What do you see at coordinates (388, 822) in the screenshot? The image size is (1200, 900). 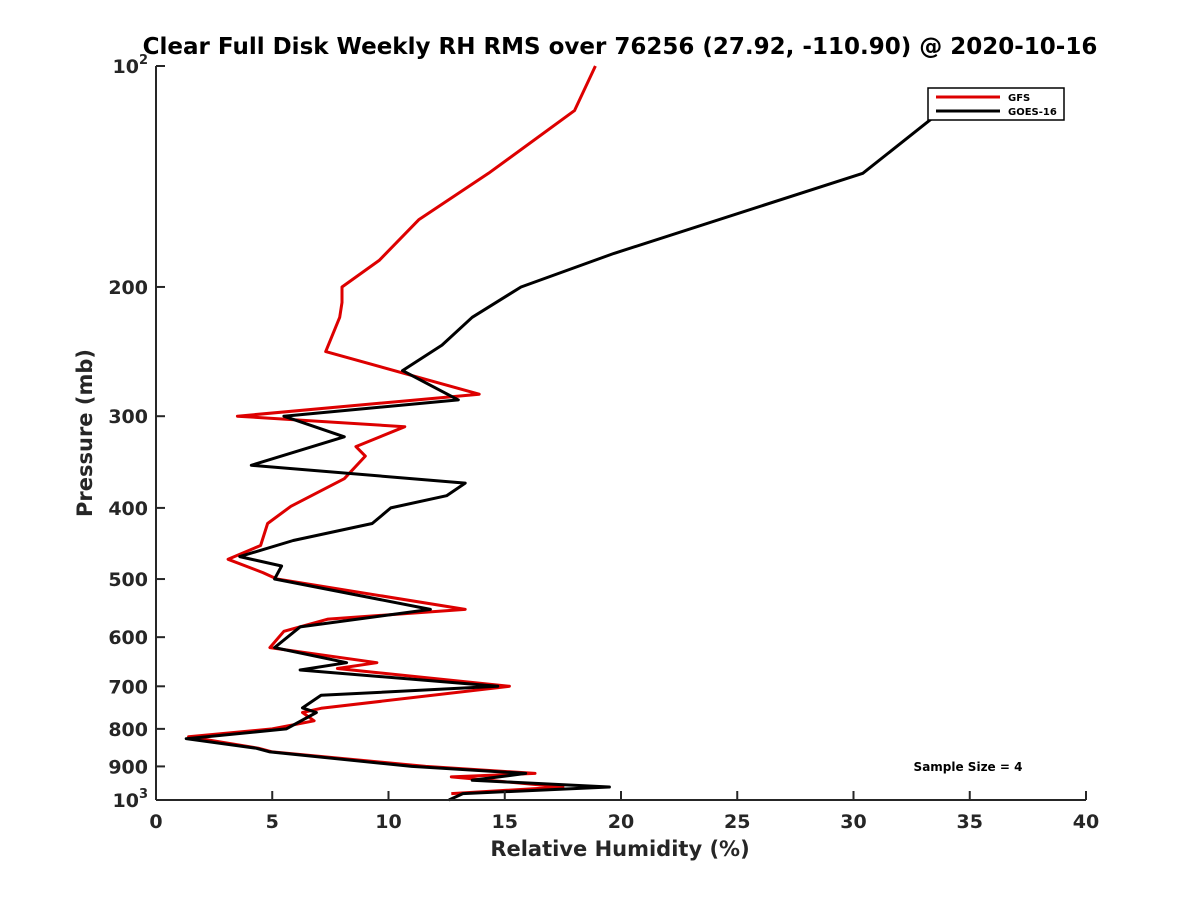 I see `x-tick-label: 10` at bounding box center [388, 822].